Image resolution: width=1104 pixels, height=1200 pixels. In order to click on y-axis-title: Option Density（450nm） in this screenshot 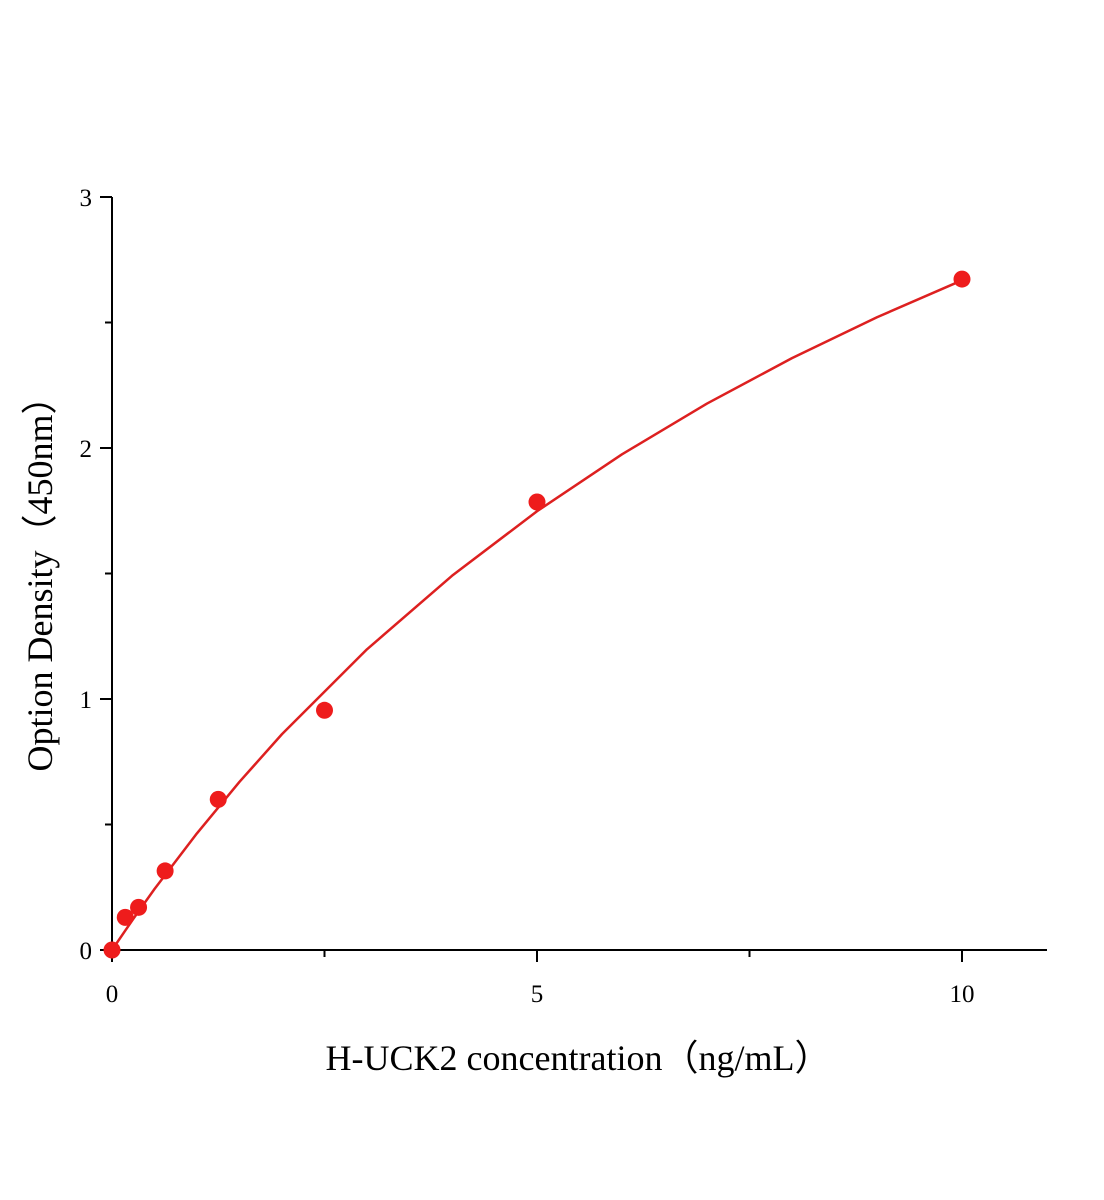, I will do `click(40, 575)`.